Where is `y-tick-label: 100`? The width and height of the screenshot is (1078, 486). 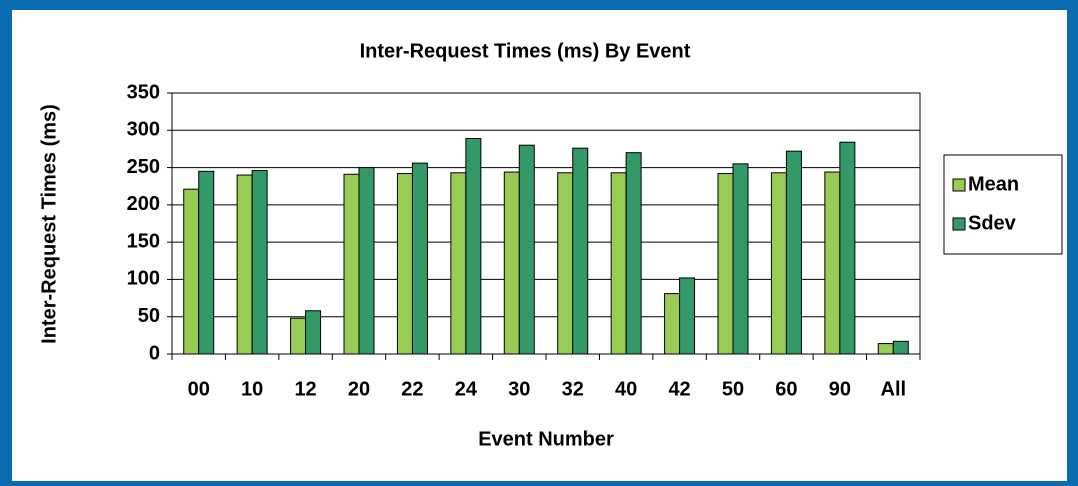
y-tick-label: 100 is located at coordinates (143, 279).